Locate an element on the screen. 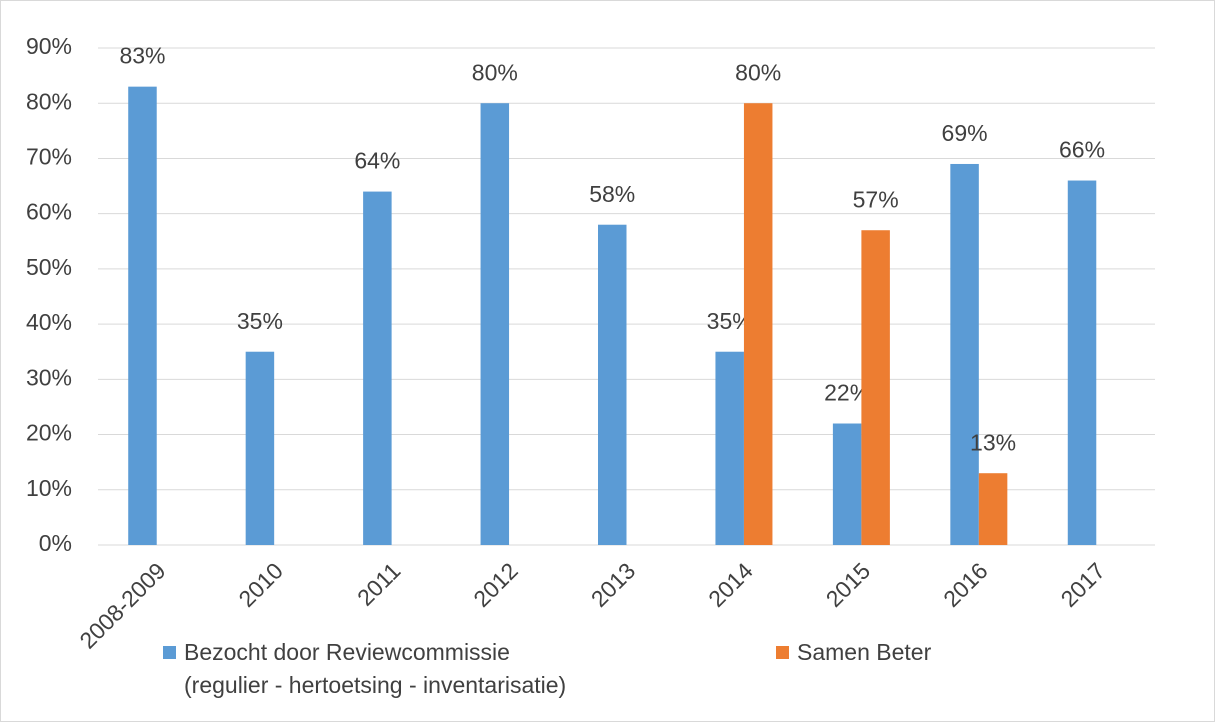  y-tick-label: 40% is located at coordinates (49, 322).